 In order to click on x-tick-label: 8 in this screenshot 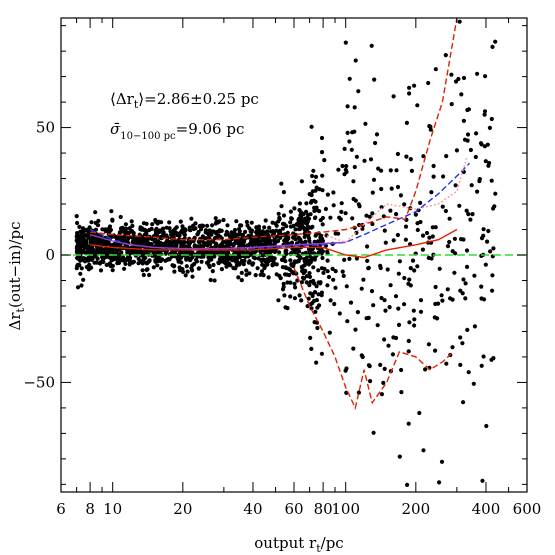, I will do `click(90, 509)`.